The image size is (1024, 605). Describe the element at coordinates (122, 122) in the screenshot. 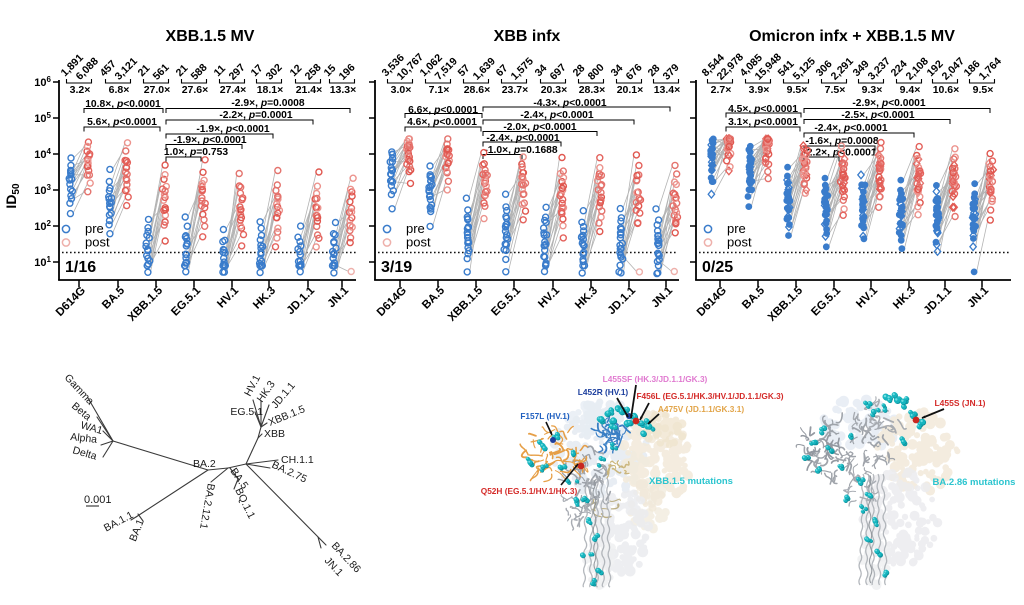

I see `svg-text: 5.6×, p<0.0001` at that location.